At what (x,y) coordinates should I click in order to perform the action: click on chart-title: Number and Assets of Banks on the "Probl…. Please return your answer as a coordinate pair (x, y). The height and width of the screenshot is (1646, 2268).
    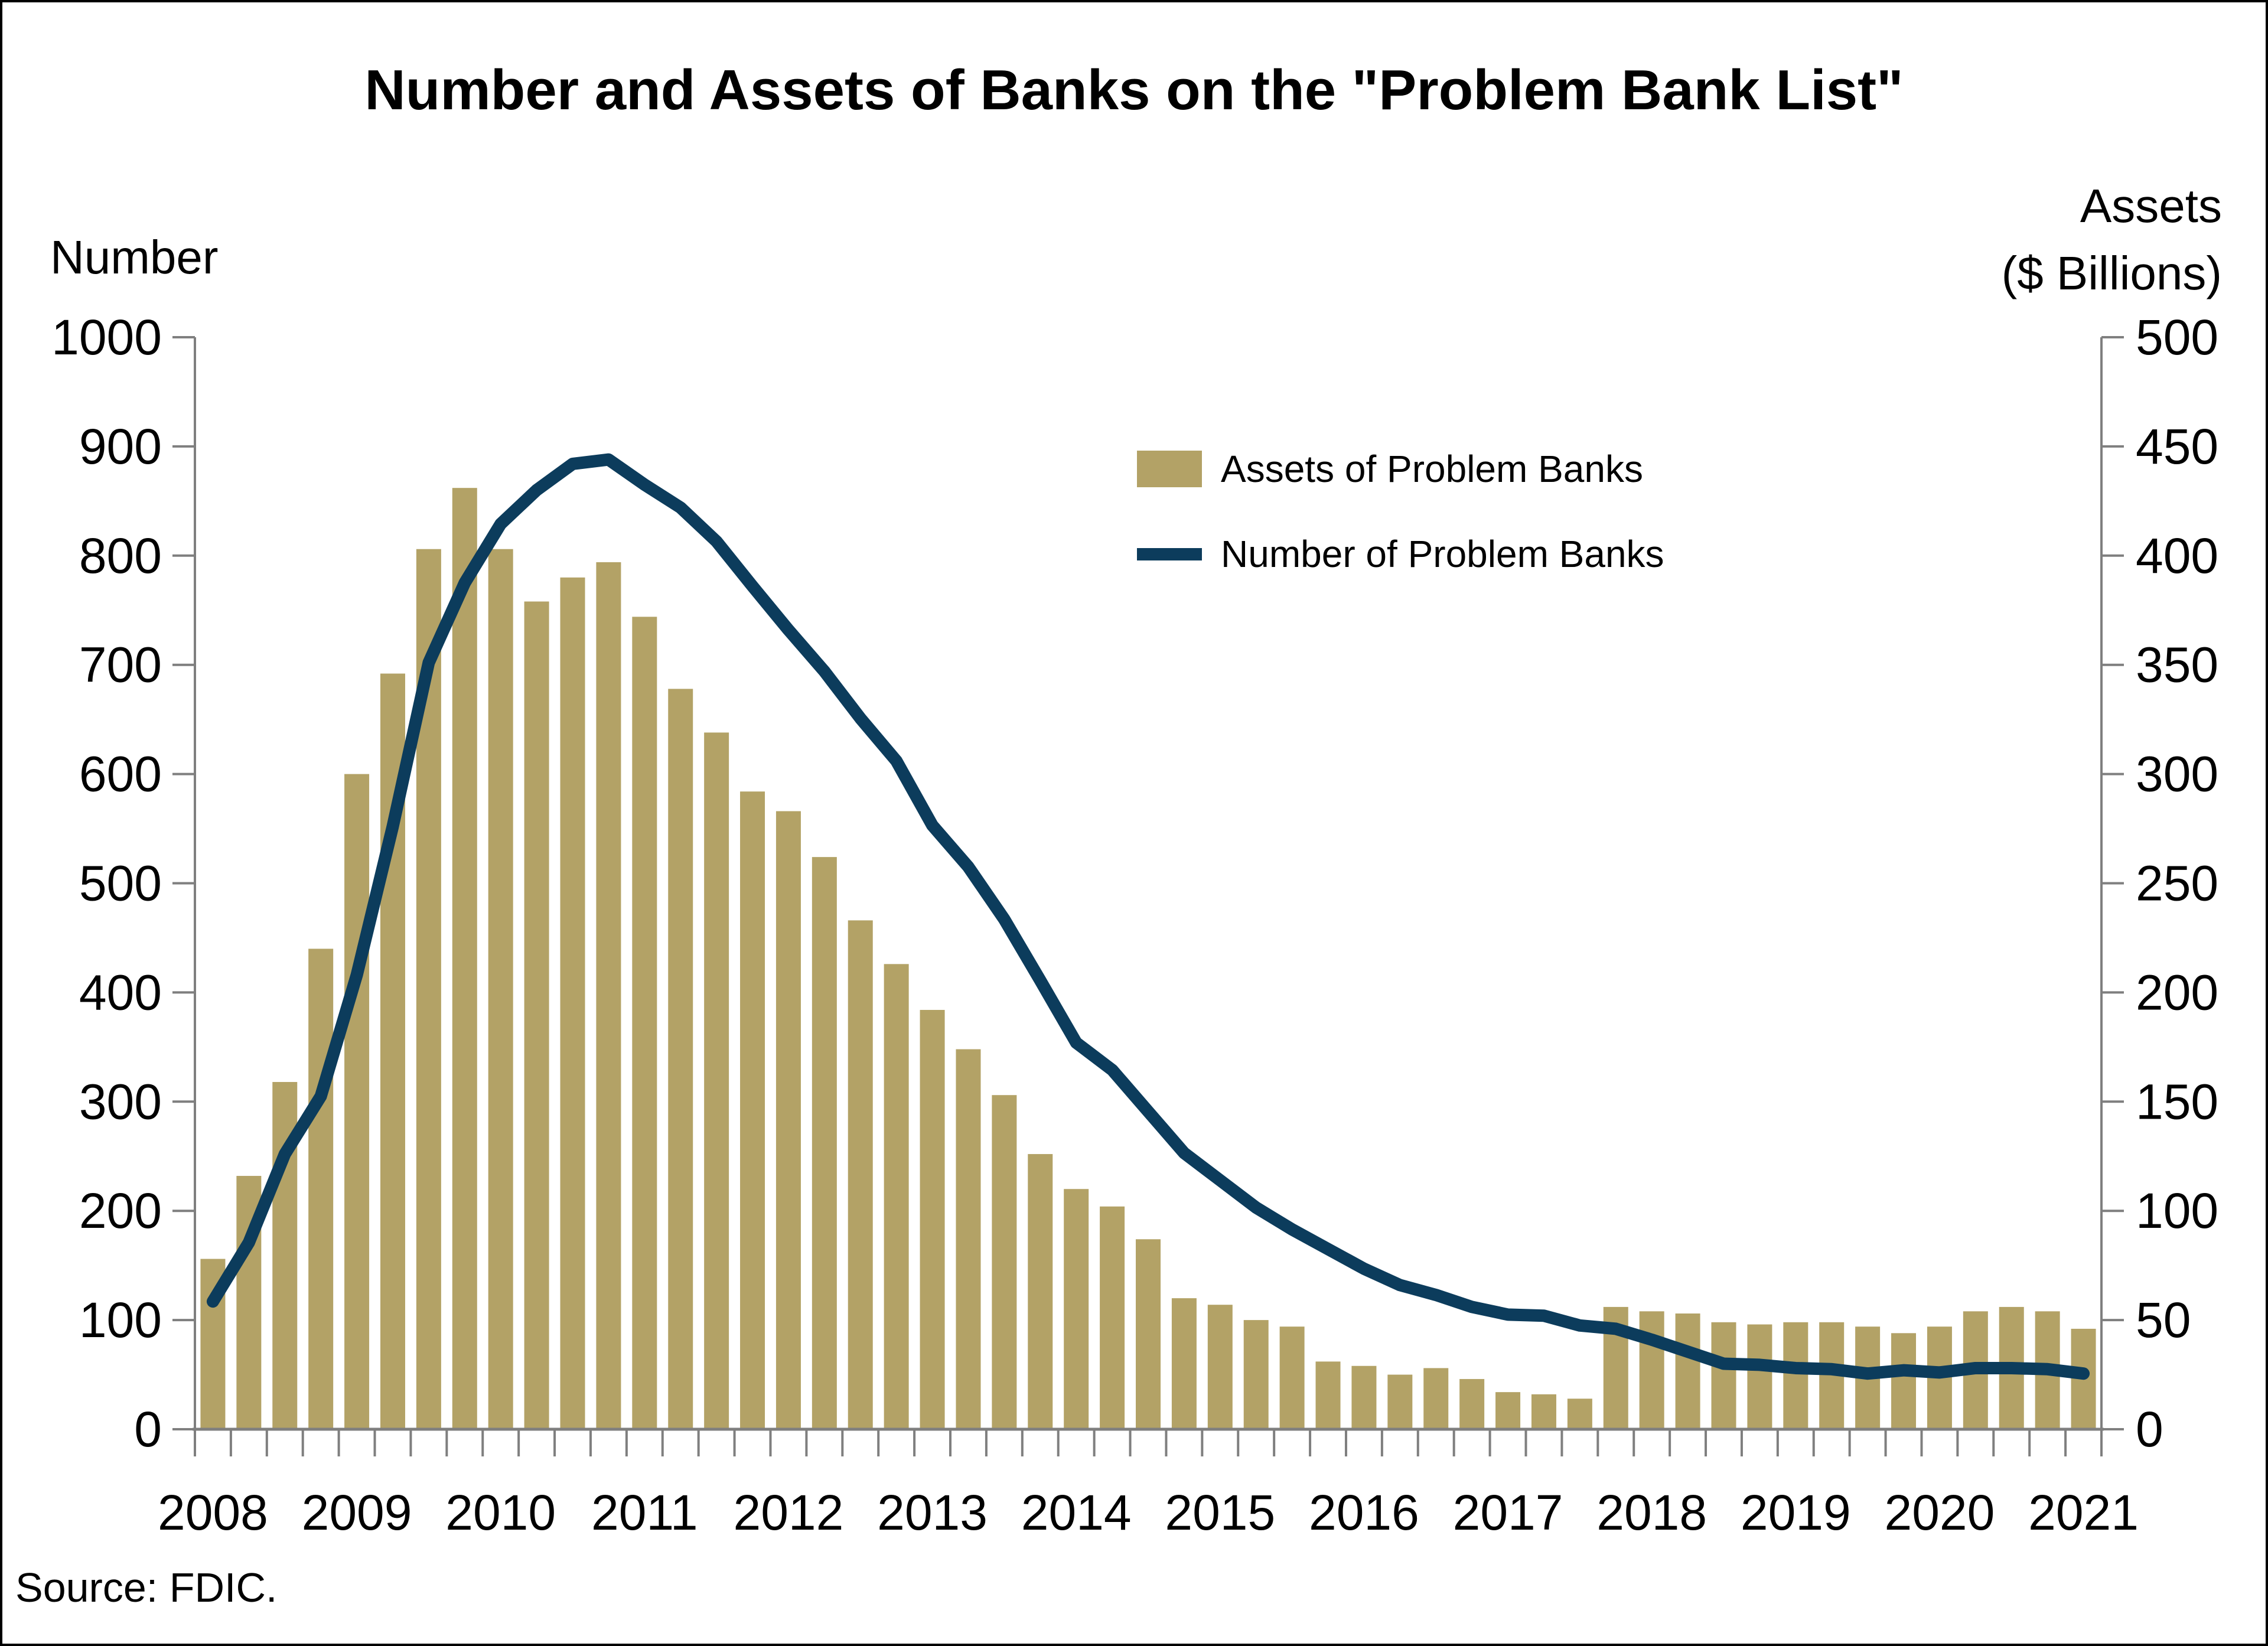
    Looking at the image, I should click on (1134, 90).